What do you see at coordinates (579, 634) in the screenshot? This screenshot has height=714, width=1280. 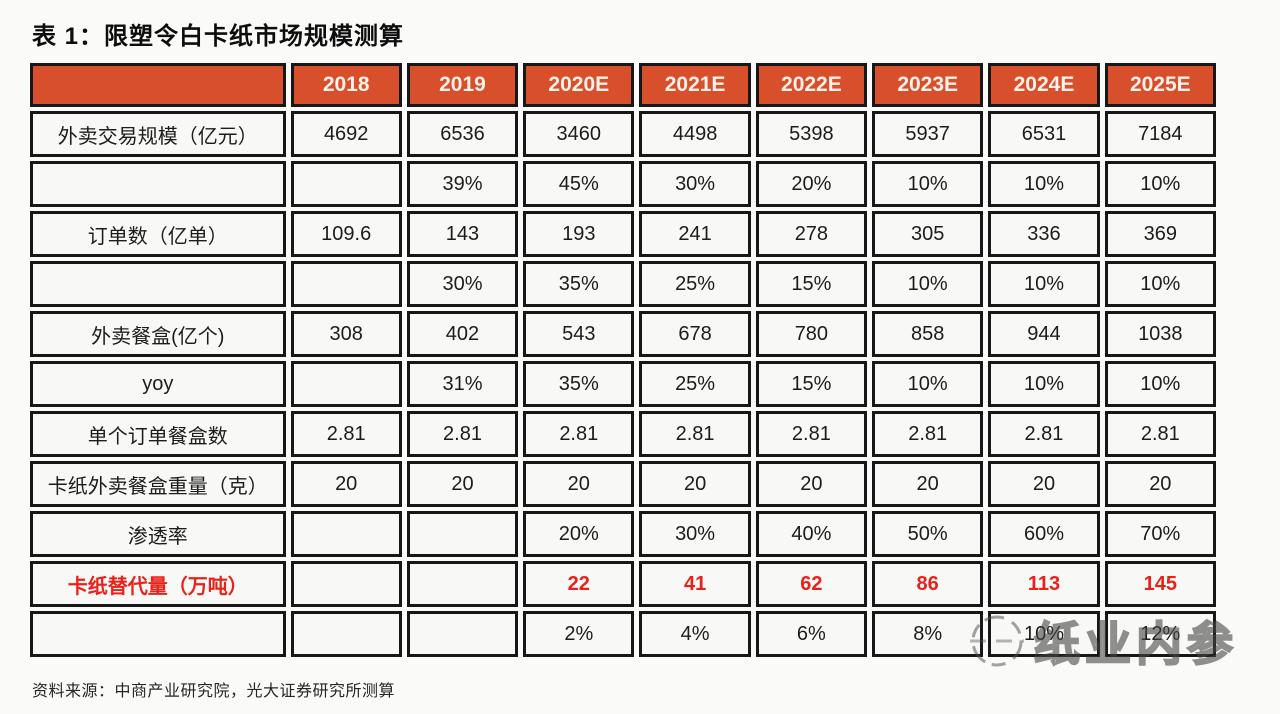 I see `data-cell: 2%` at bounding box center [579, 634].